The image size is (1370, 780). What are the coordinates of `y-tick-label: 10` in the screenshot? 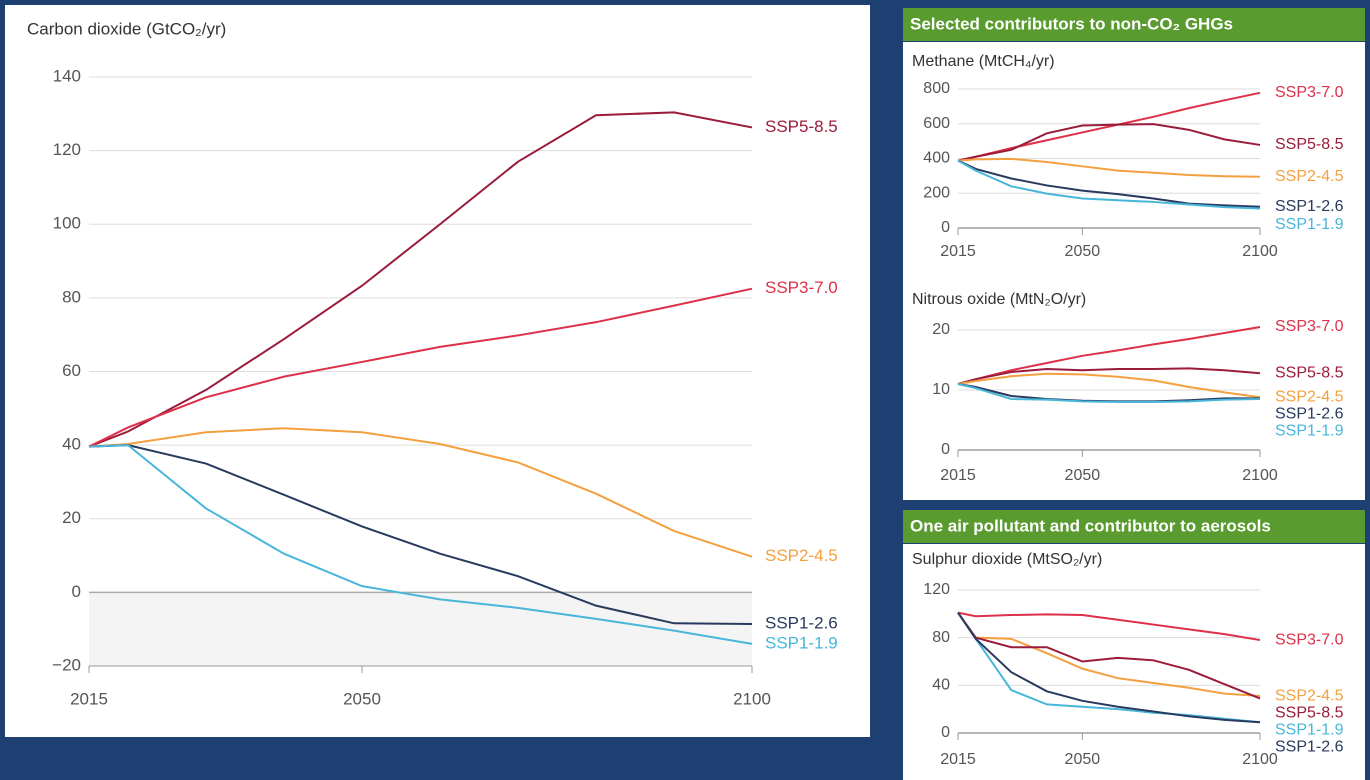 It's located at (941, 389).